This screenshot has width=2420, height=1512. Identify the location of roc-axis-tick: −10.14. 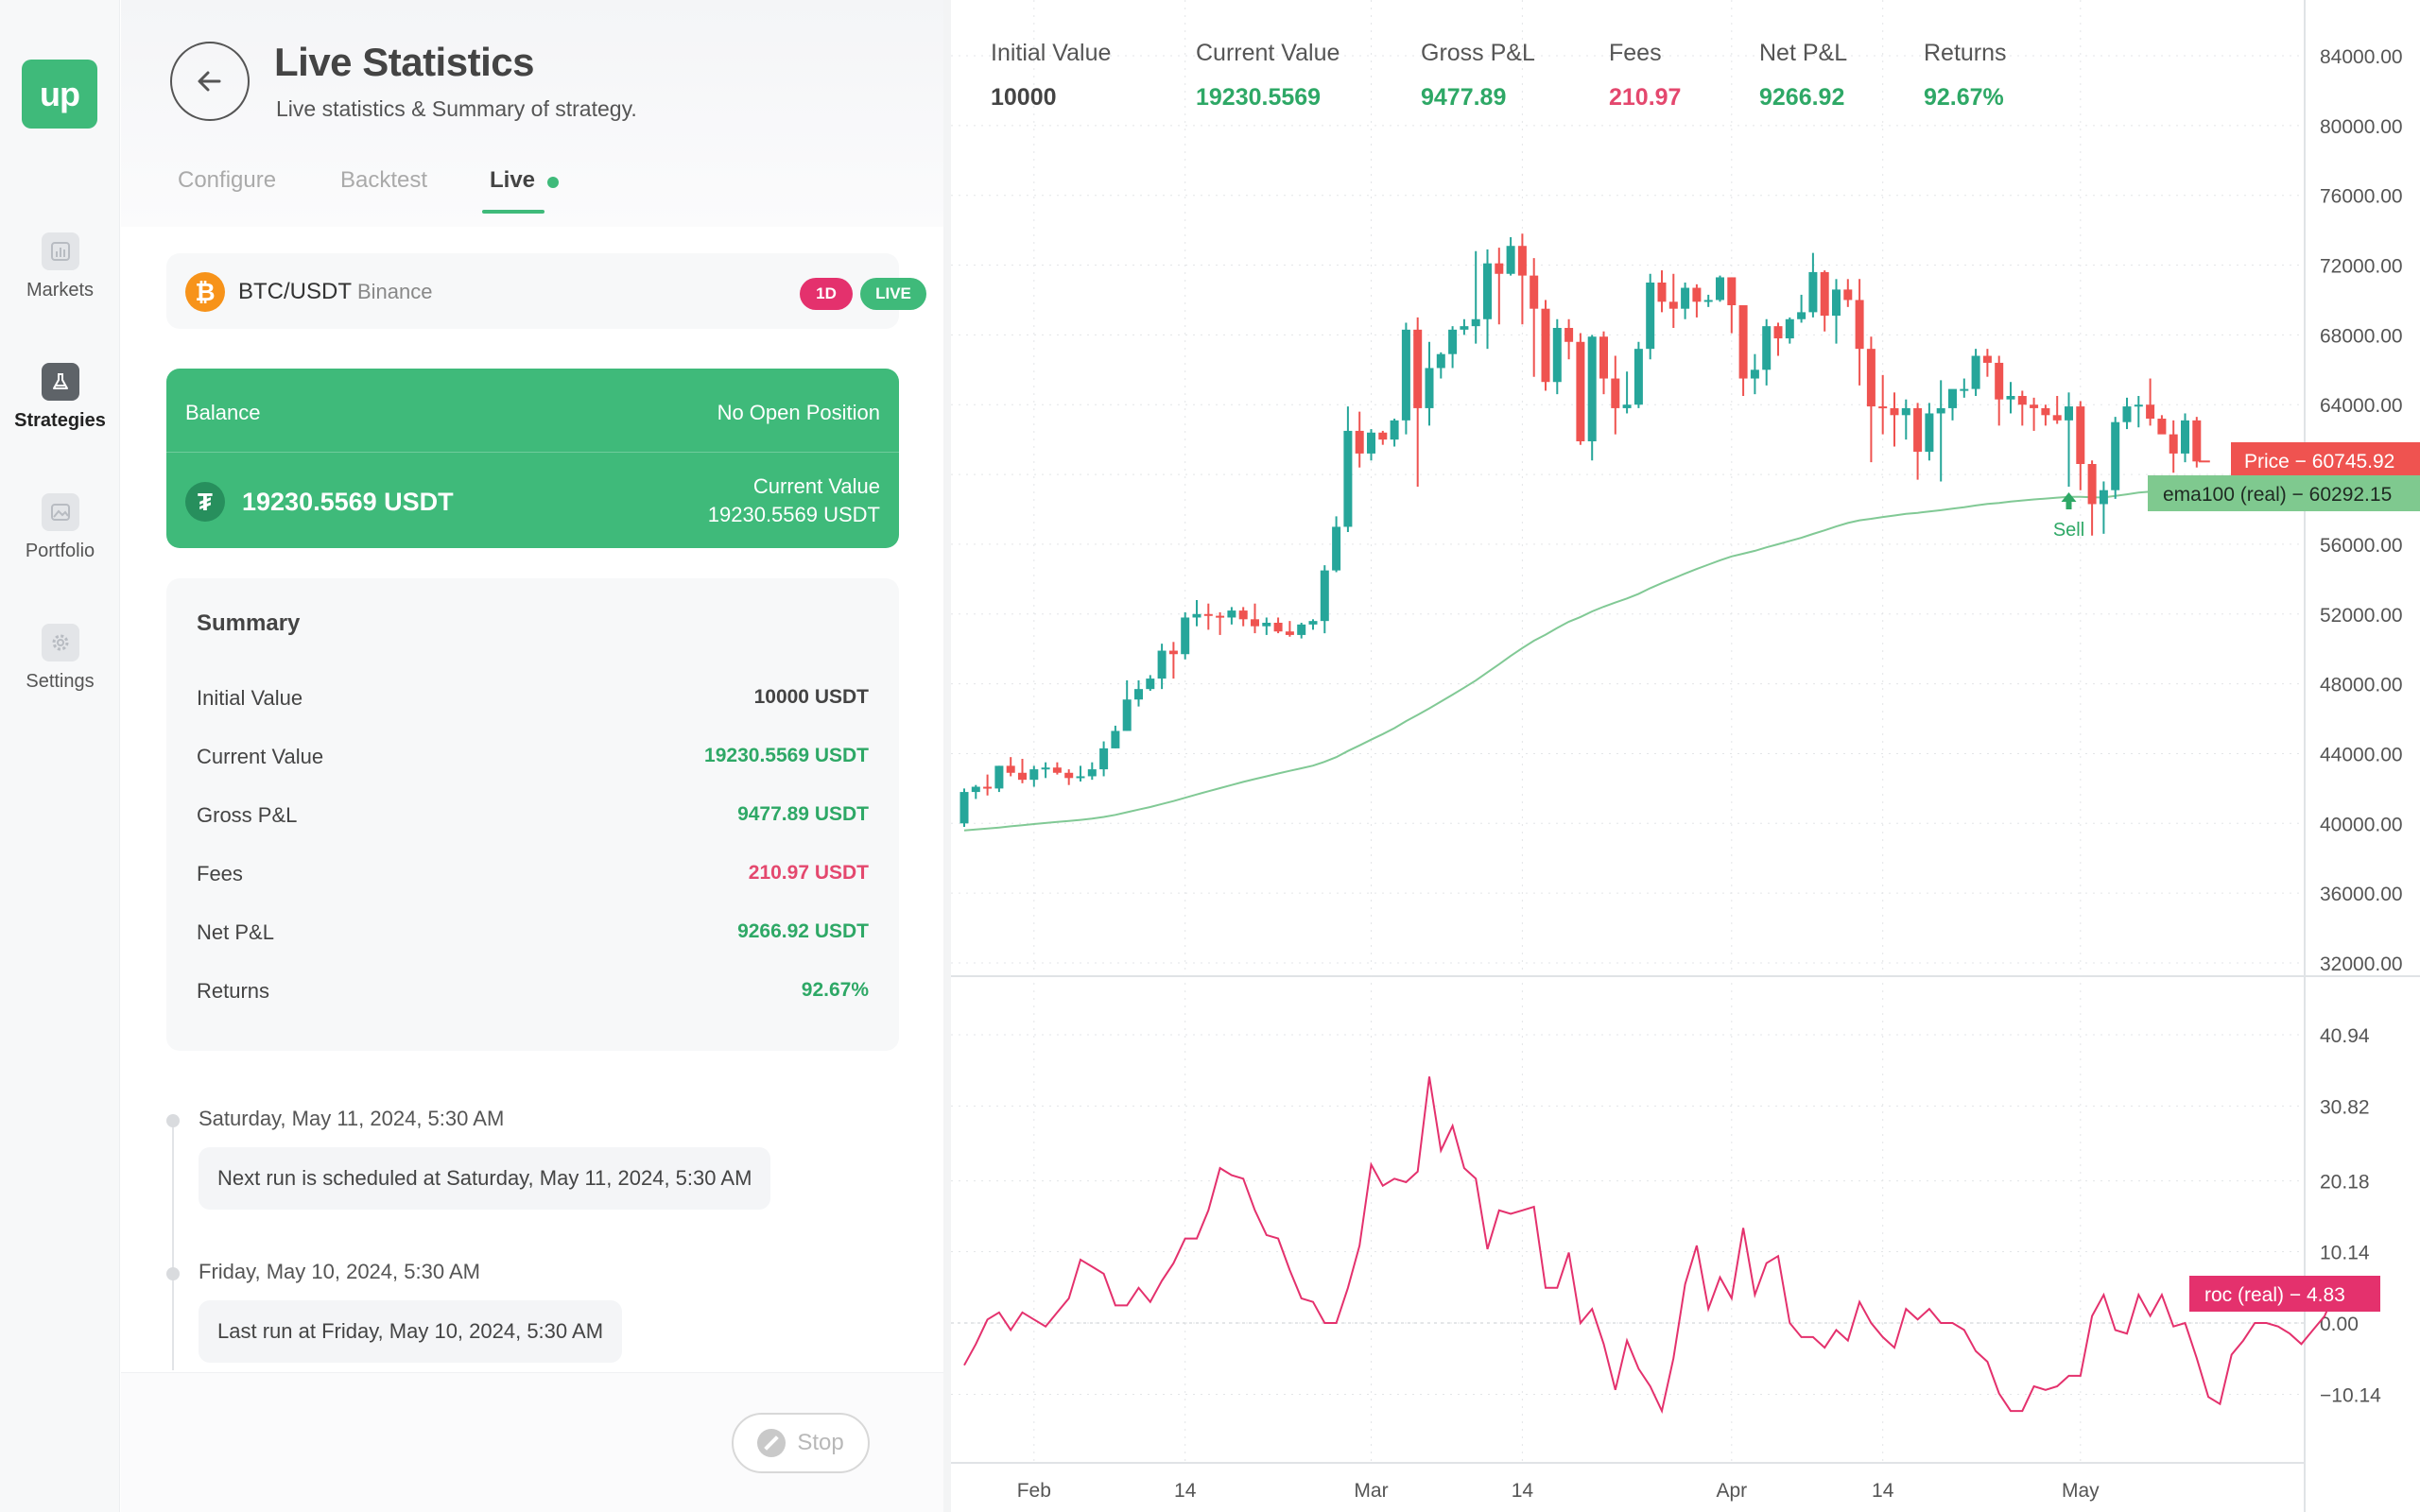
(2350, 1396).